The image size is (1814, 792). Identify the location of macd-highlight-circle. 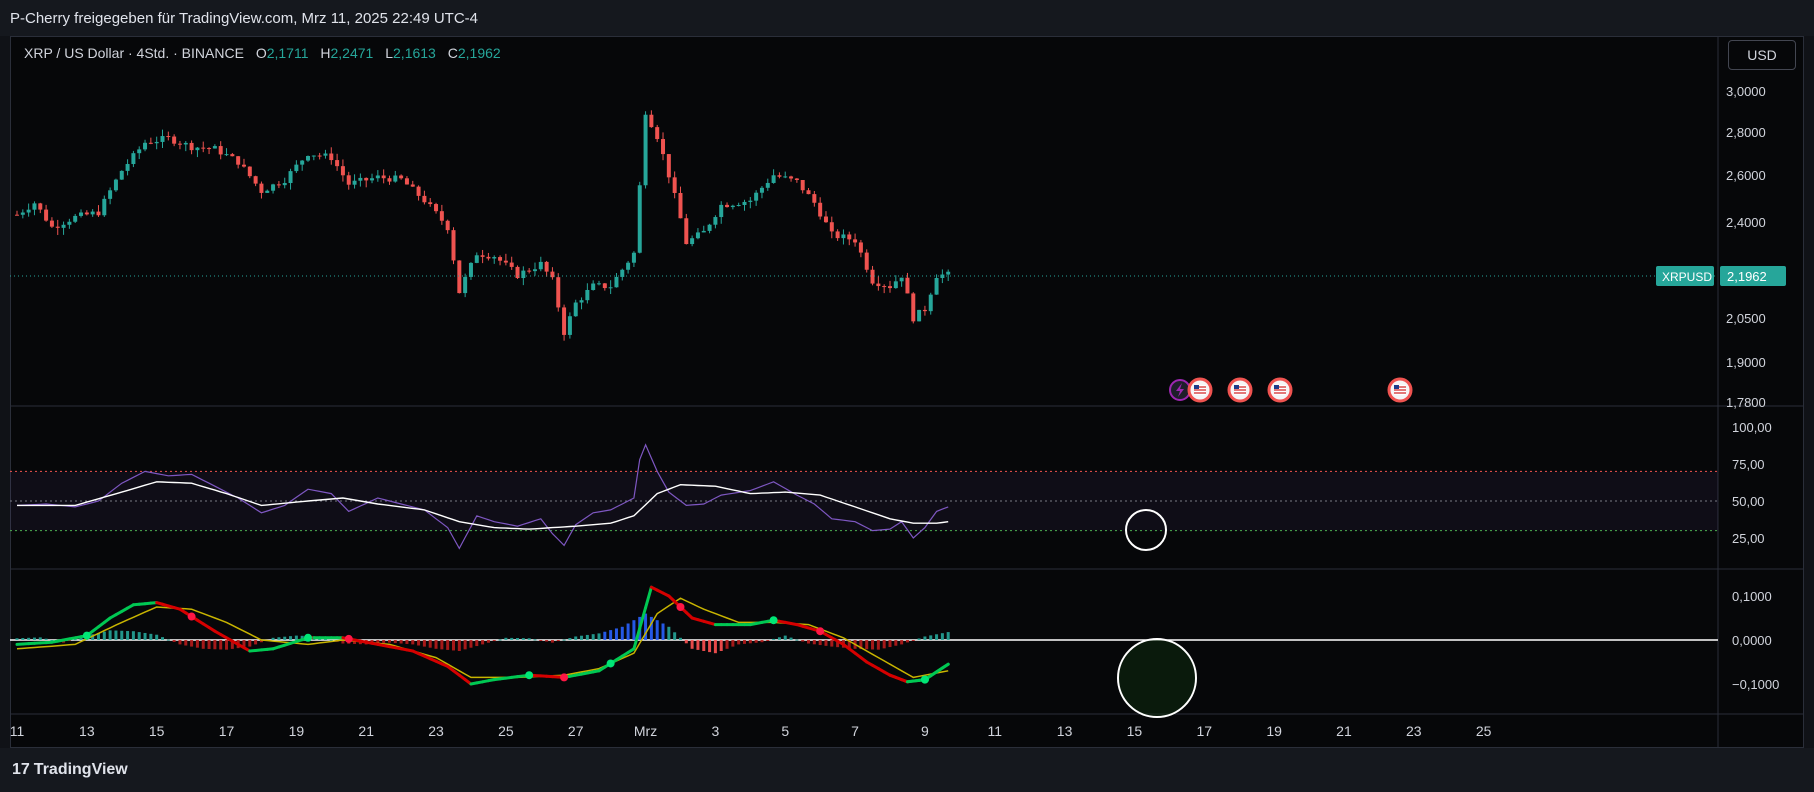
(1157, 678).